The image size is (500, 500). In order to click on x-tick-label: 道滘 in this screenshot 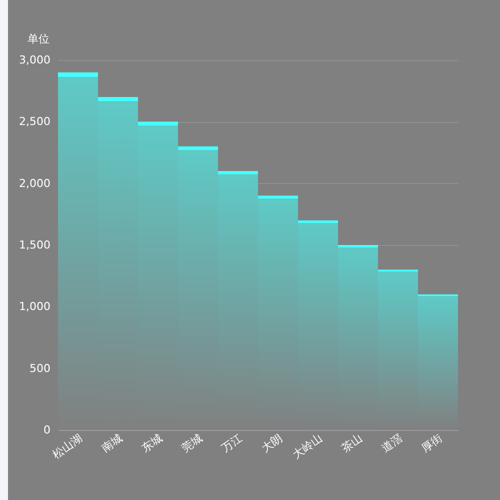, I will do `click(392, 443)`.